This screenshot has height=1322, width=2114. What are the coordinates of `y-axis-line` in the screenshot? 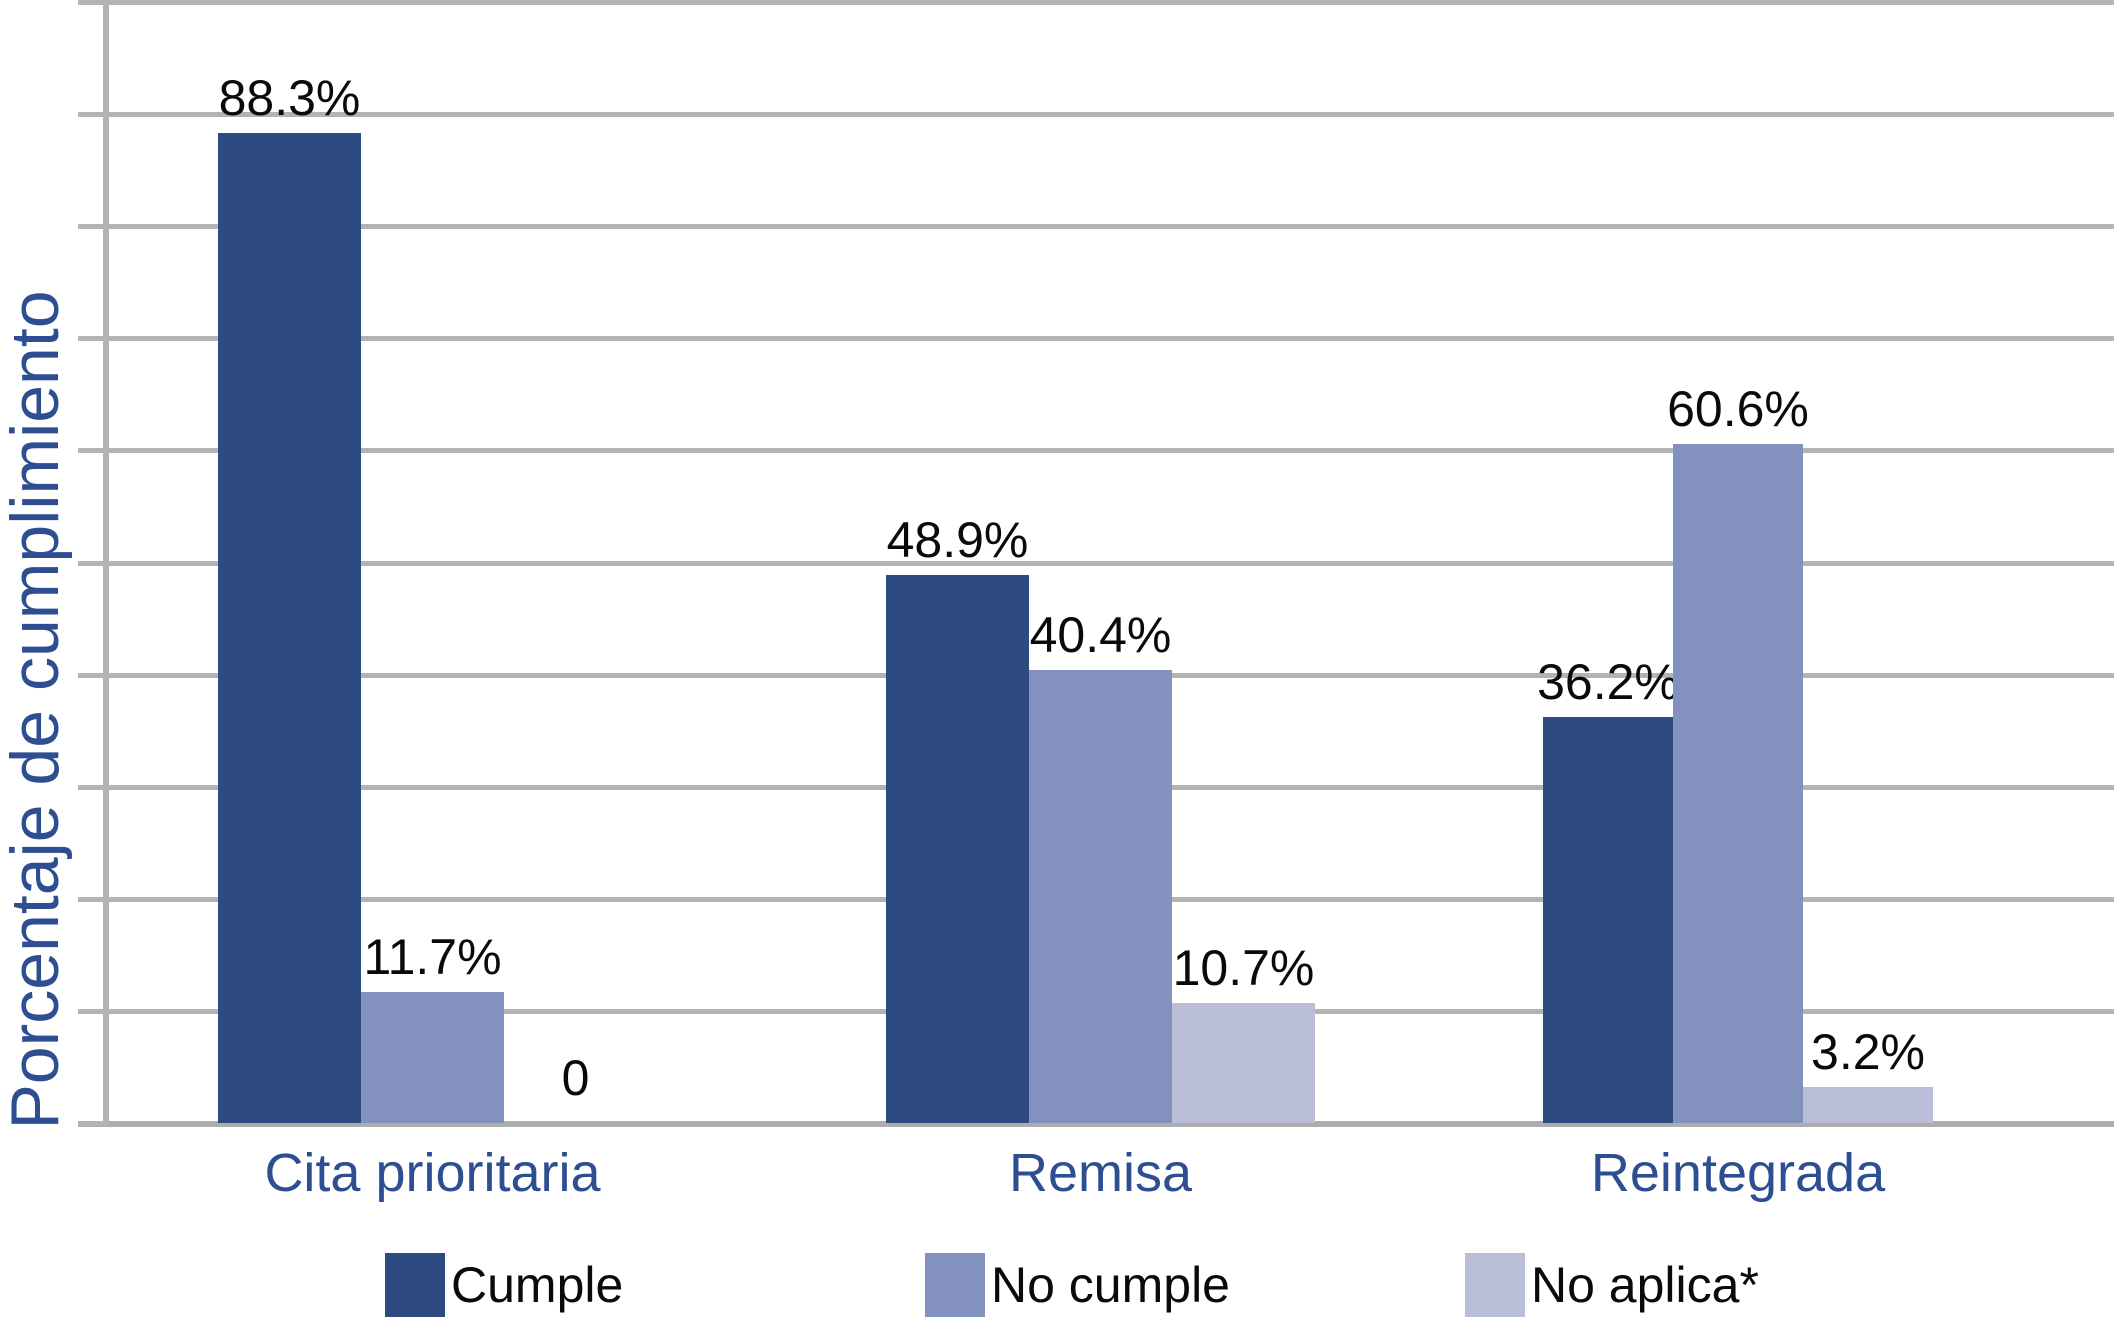 It's located at (106, 563).